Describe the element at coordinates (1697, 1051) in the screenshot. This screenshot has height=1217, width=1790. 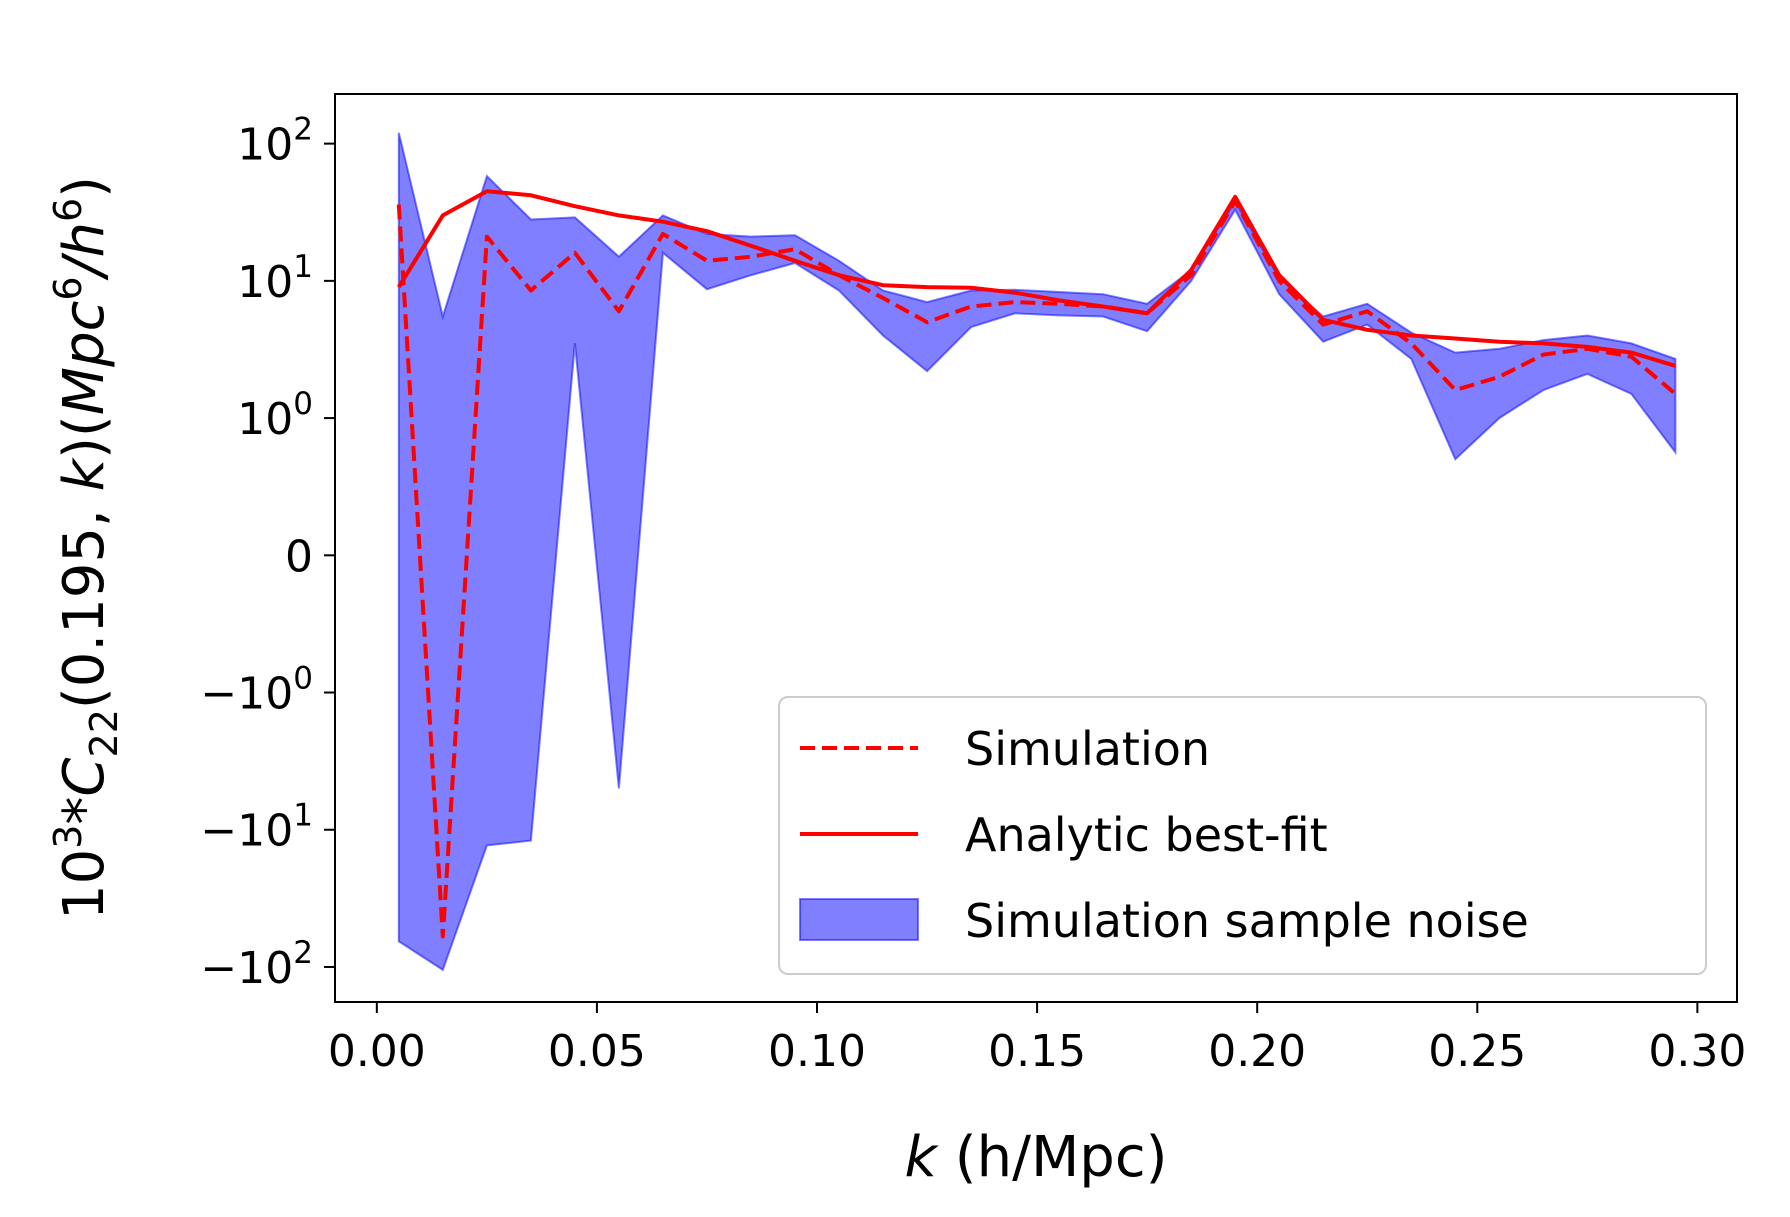
I see `x-tick-label: 0.30` at that location.